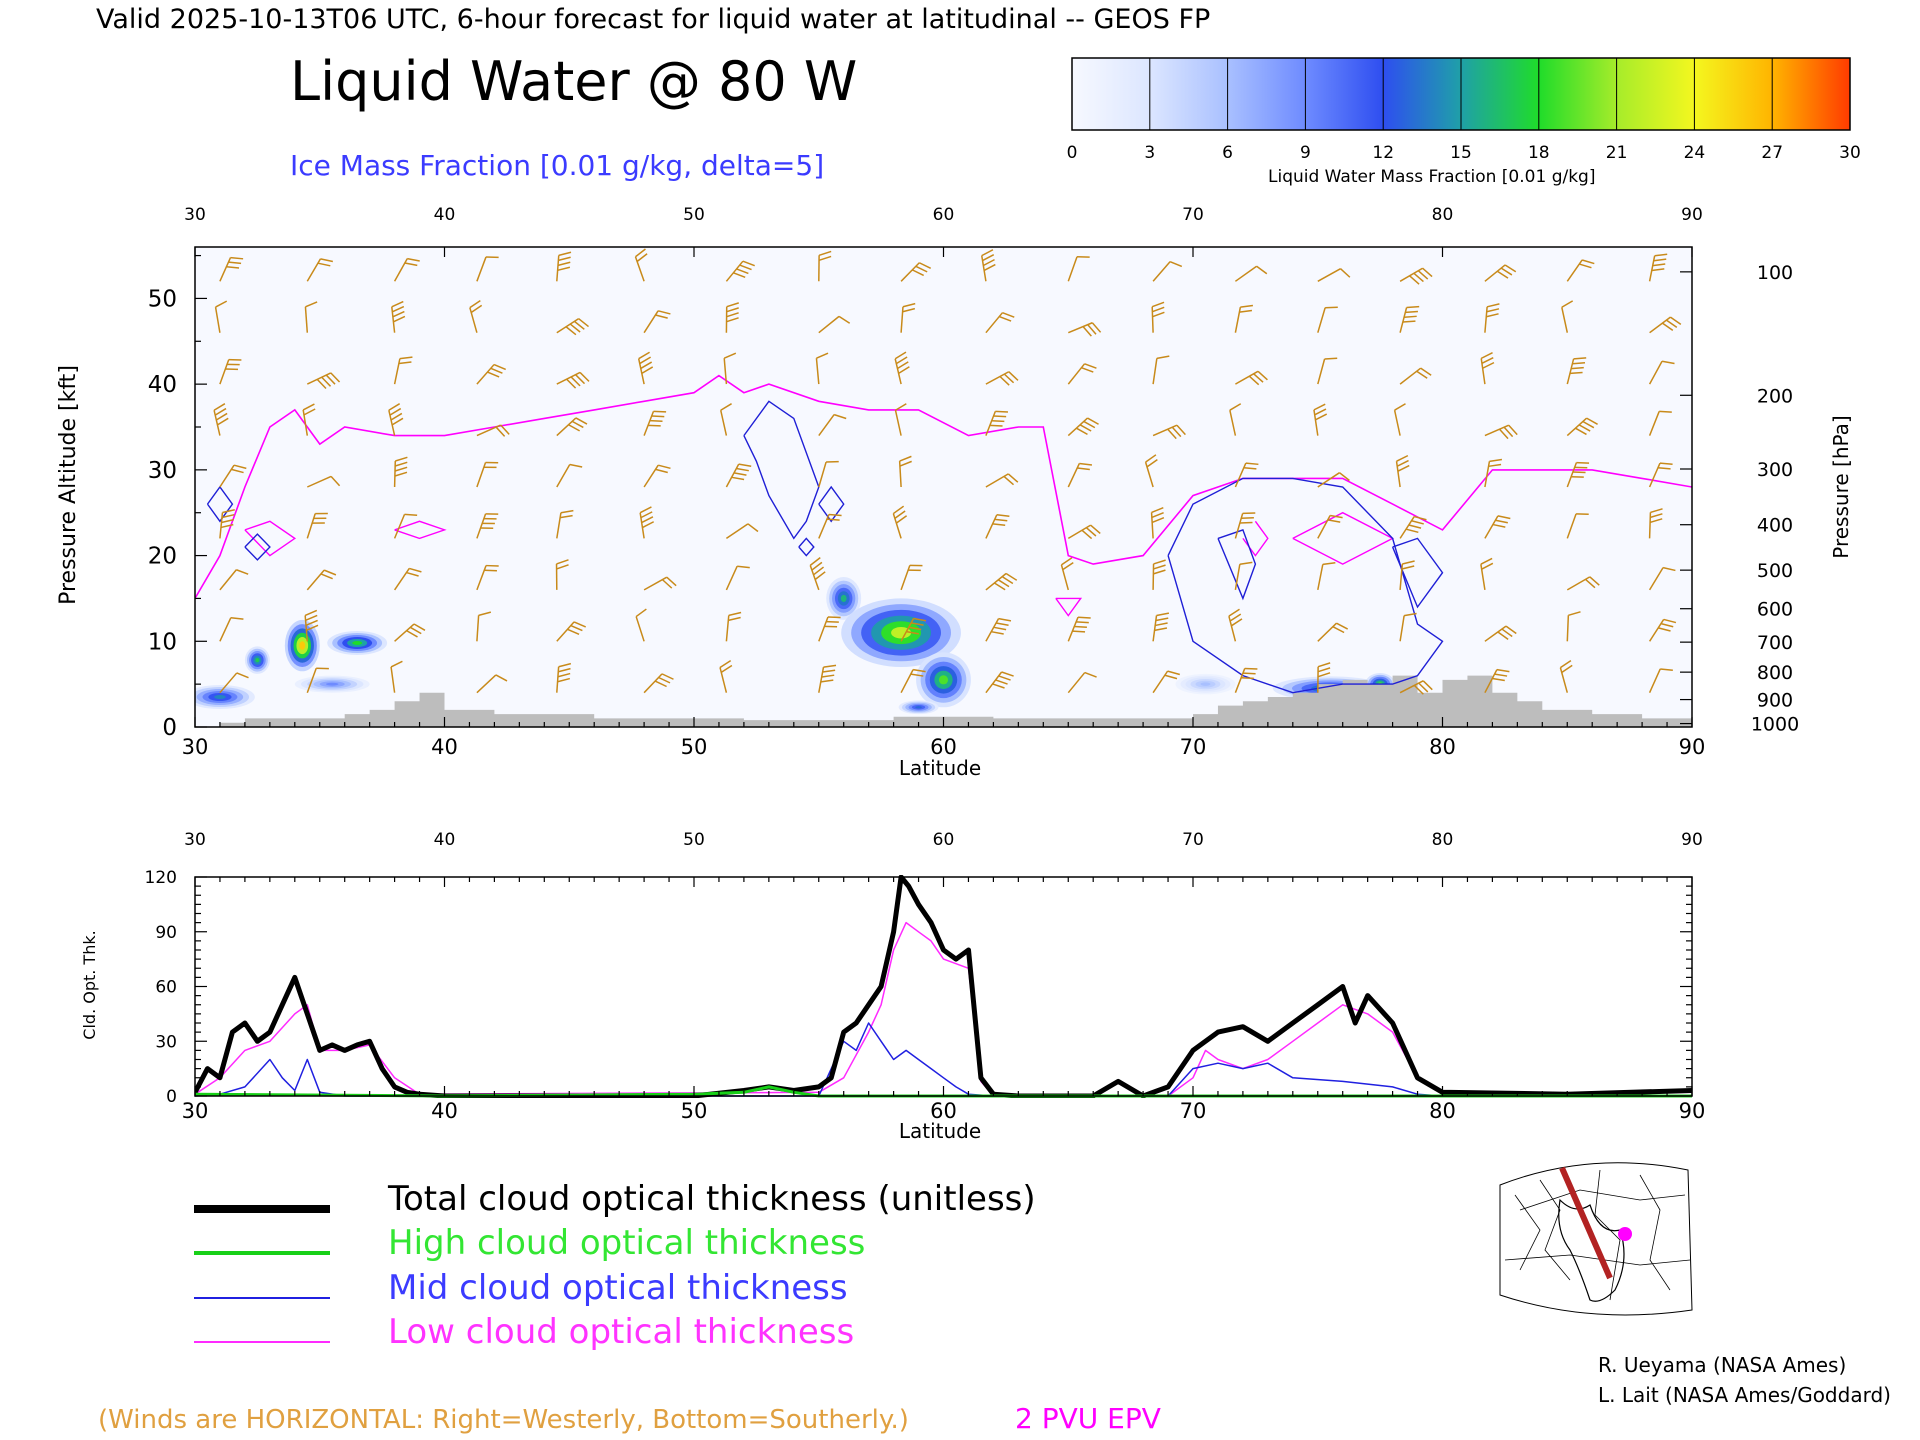  What do you see at coordinates (557, 165) in the screenshot?
I see `subtitle: Ice Mass Fraction [0.01 g/kg, delta=5]` at bounding box center [557, 165].